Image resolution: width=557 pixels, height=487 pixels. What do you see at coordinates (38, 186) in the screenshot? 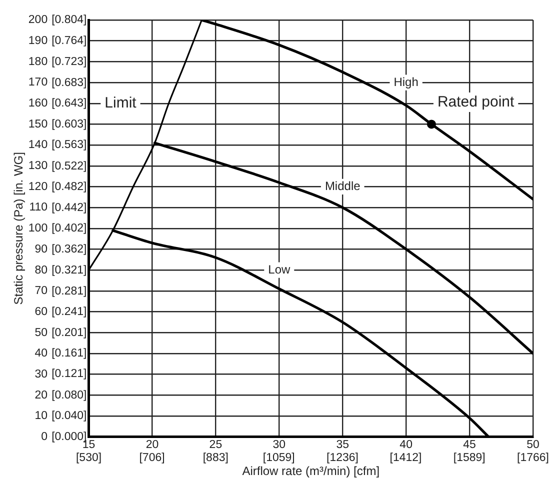
I see `y-tick-label: 120` at bounding box center [38, 186].